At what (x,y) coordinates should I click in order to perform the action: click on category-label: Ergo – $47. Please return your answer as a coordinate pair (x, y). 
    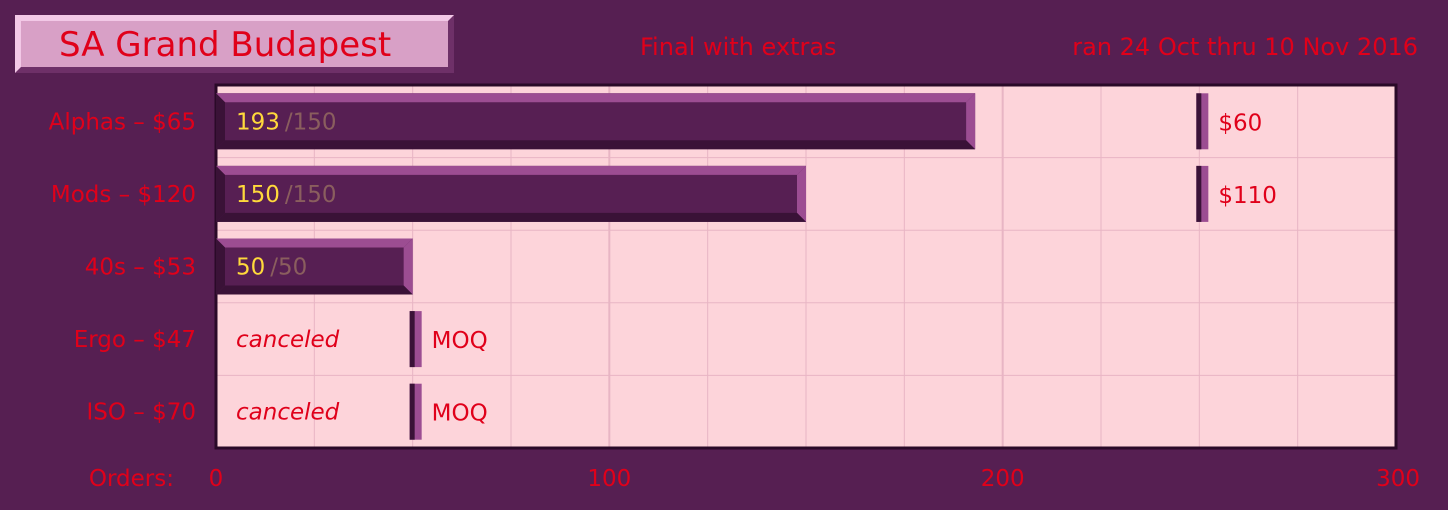
    Looking at the image, I should click on (135, 340).